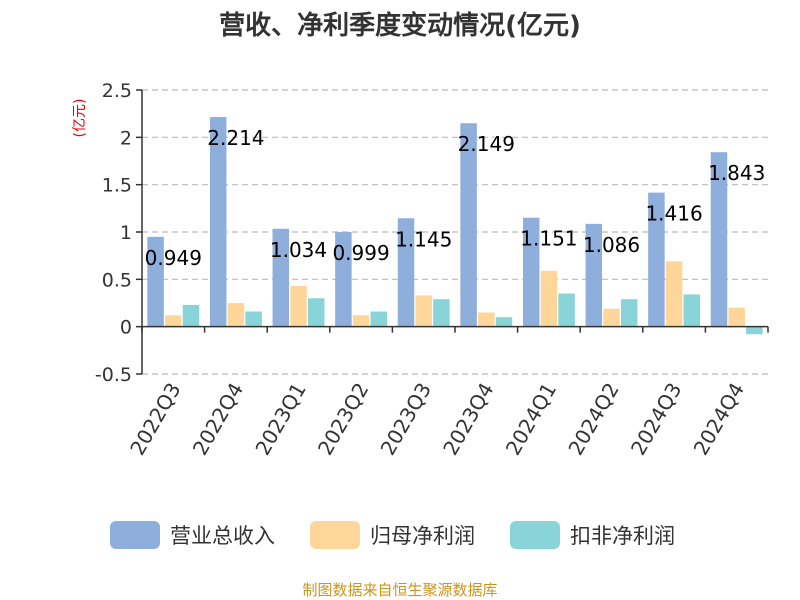  Describe the element at coordinates (80, 118) in the screenshot. I see `y-axis-unit-label: (亿元)` at that location.